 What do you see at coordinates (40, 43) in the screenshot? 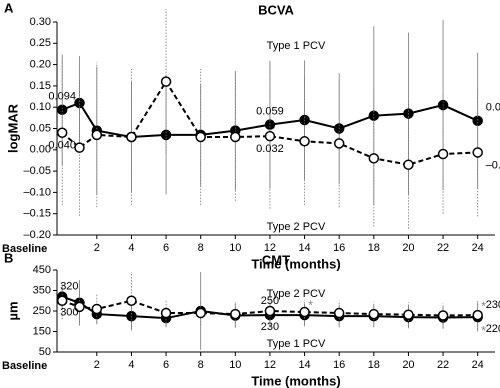
I see `y-tick-label: 0.25` at bounding box center [40, 43].